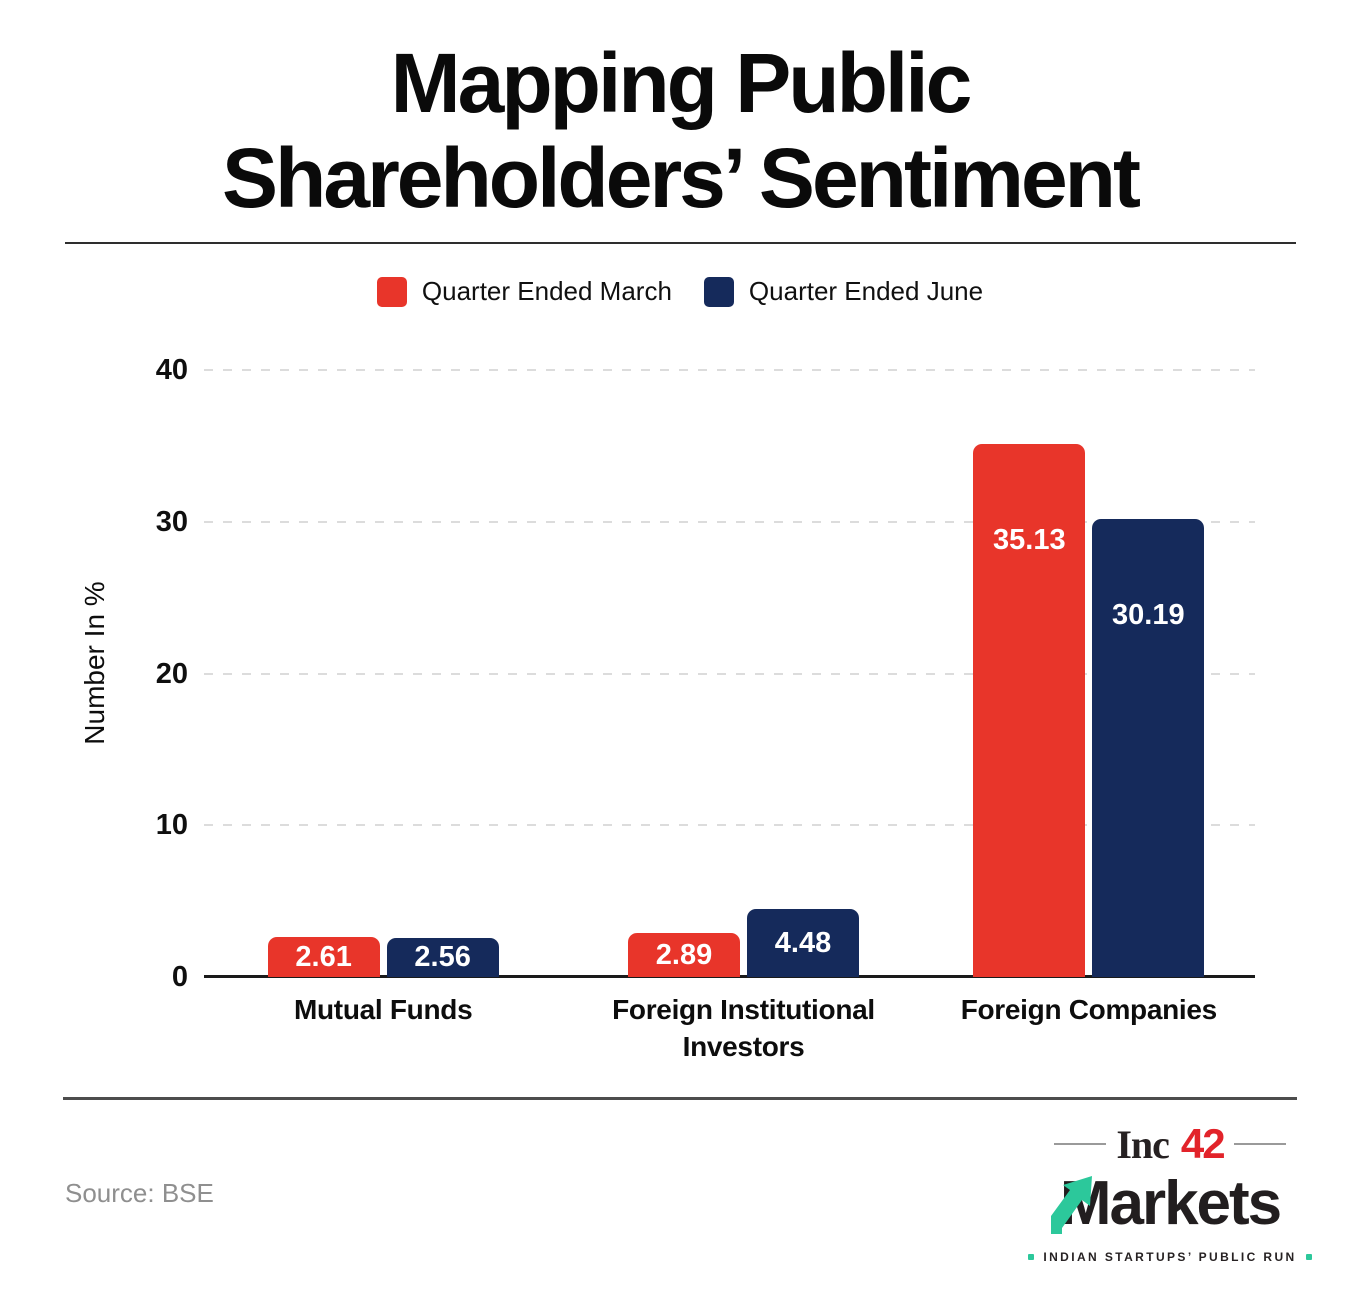  What do you see at coordinates (171, 521) in the screenshot?
I see `y-tick-30: 30` at bounding box center [171, 521].